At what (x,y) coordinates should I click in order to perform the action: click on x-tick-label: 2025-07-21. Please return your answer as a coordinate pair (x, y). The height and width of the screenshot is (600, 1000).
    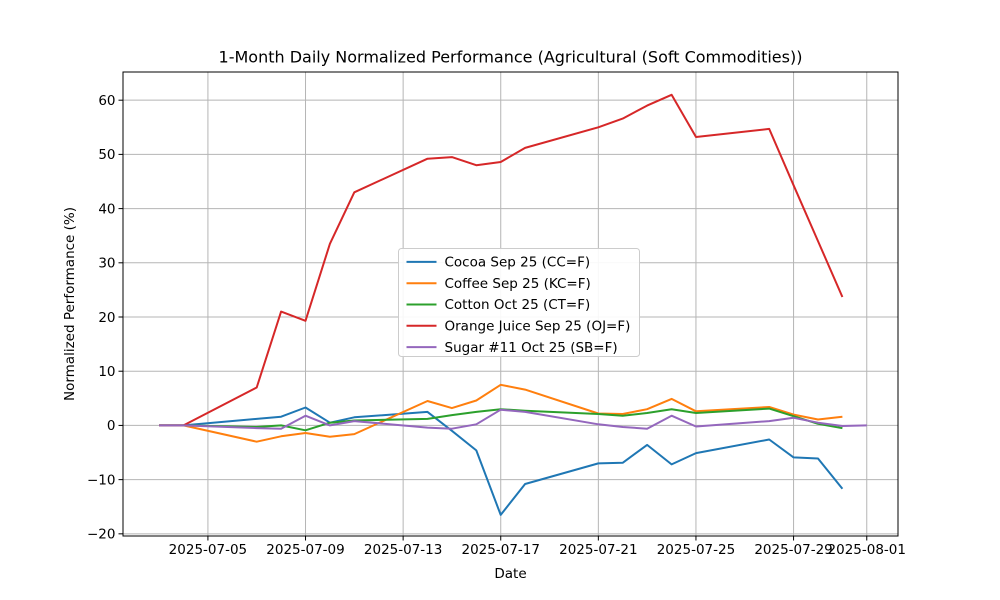
    Looking at the image, I should click on (598, 550).